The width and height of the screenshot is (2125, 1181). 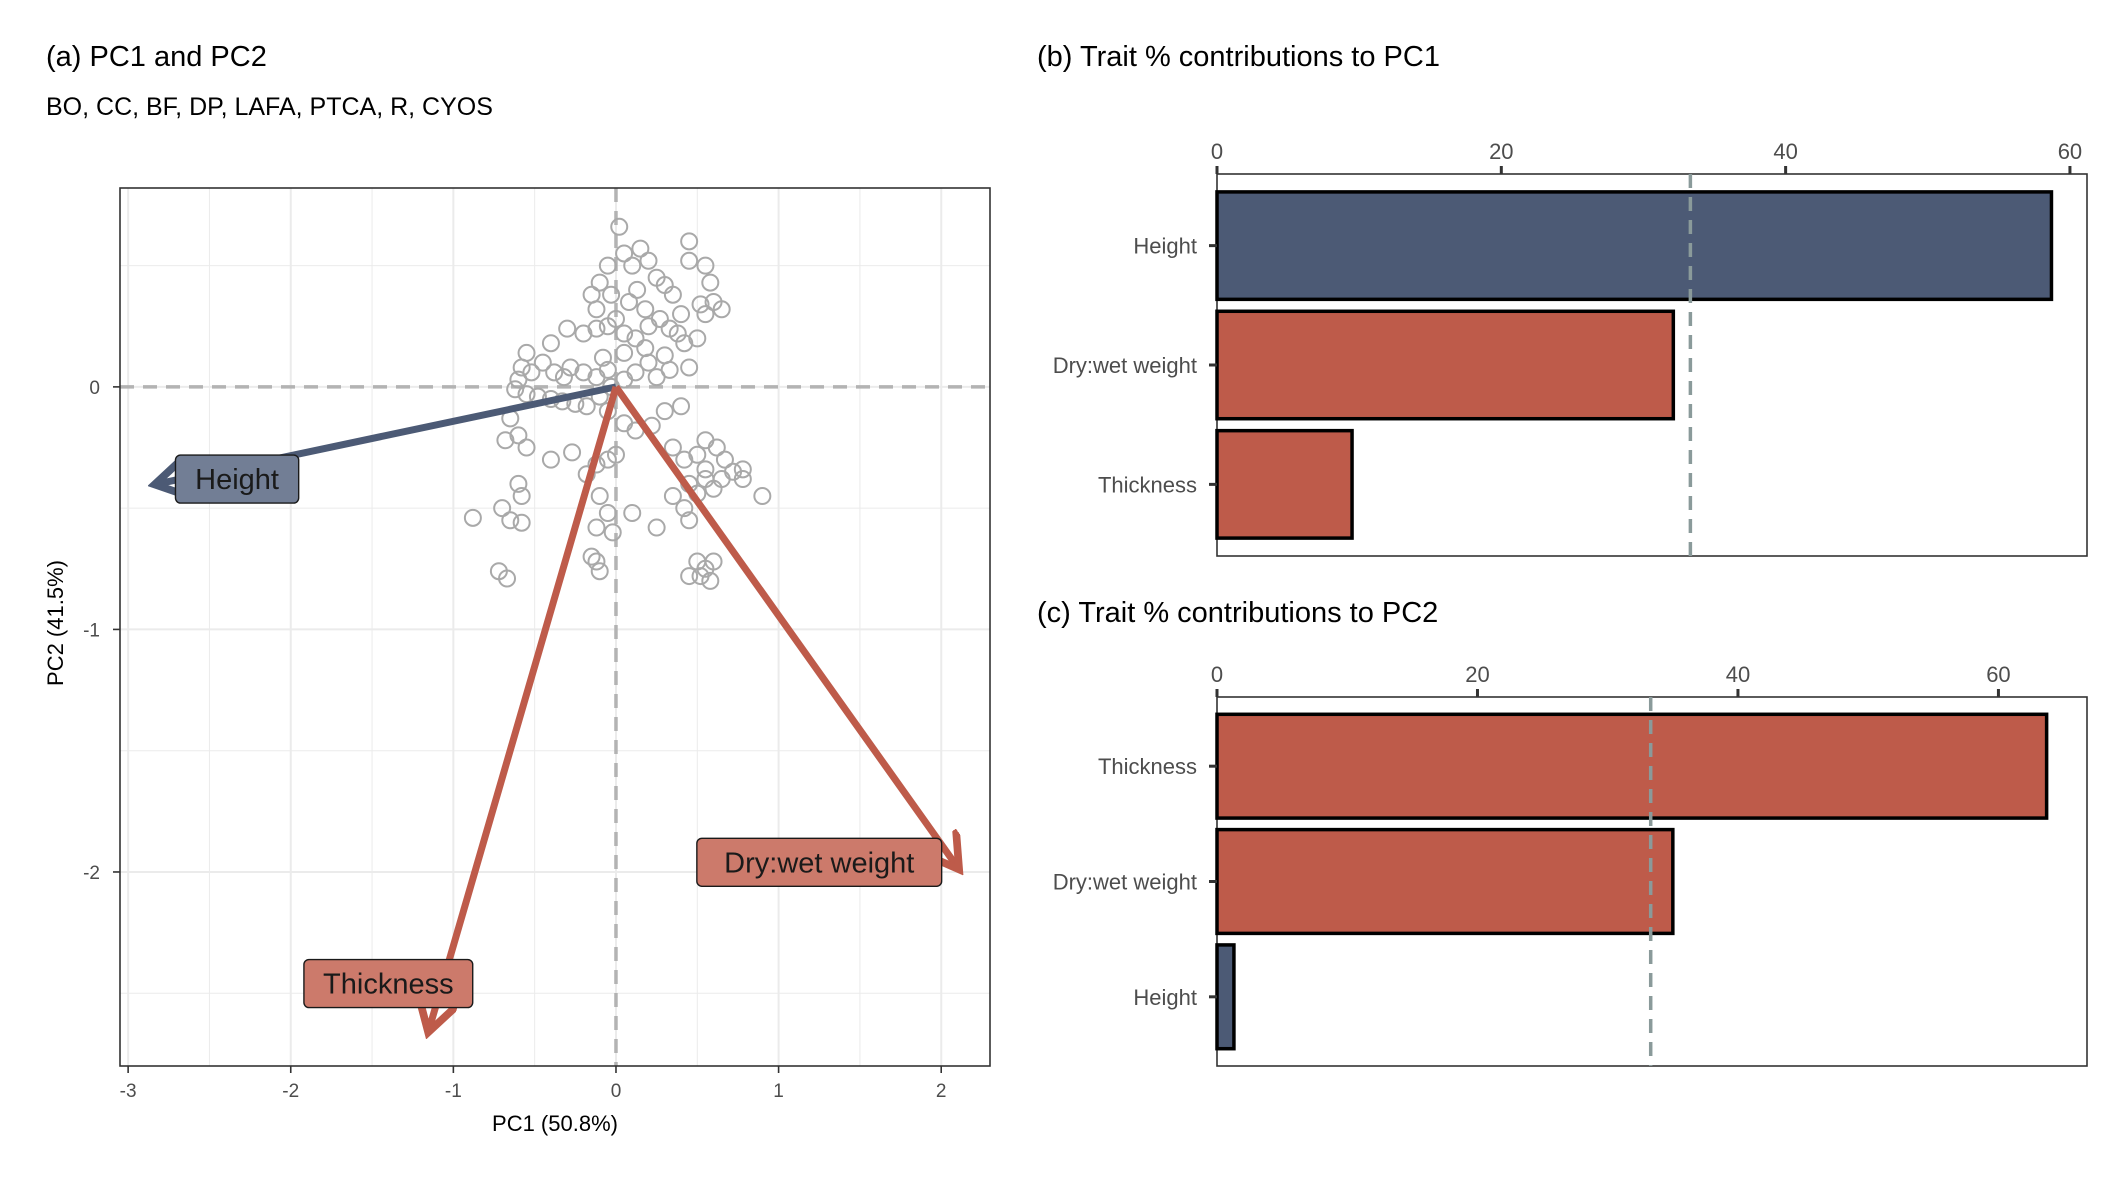 What do you see at coordinates (1445, 881) in the screenshot?
I see `bar-dry-wet-weight` at bounding box center [1445, 881].